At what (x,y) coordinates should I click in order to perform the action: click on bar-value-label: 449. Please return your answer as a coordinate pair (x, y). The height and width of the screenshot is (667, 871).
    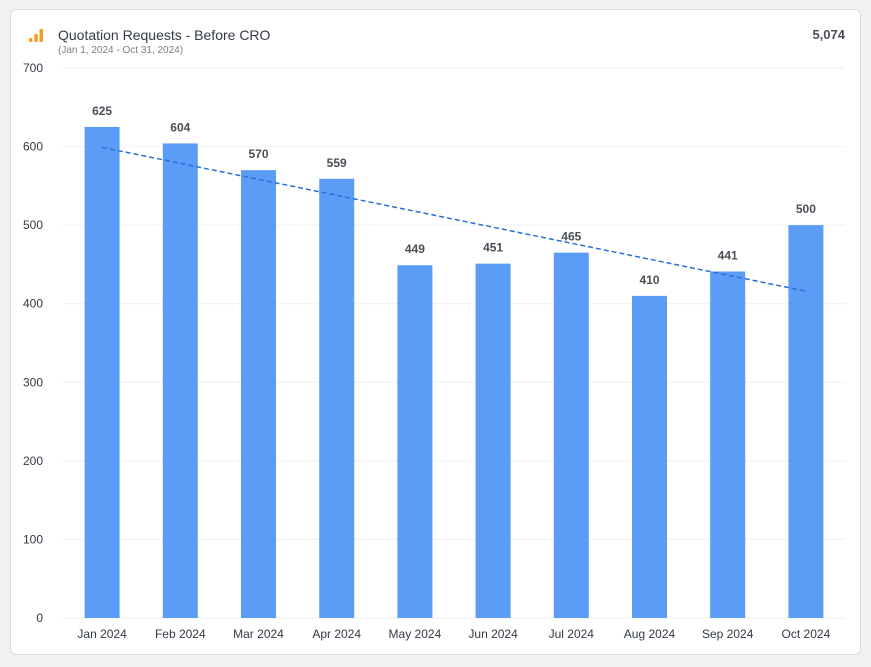
    Looking at the image, I should click on (415, 249).